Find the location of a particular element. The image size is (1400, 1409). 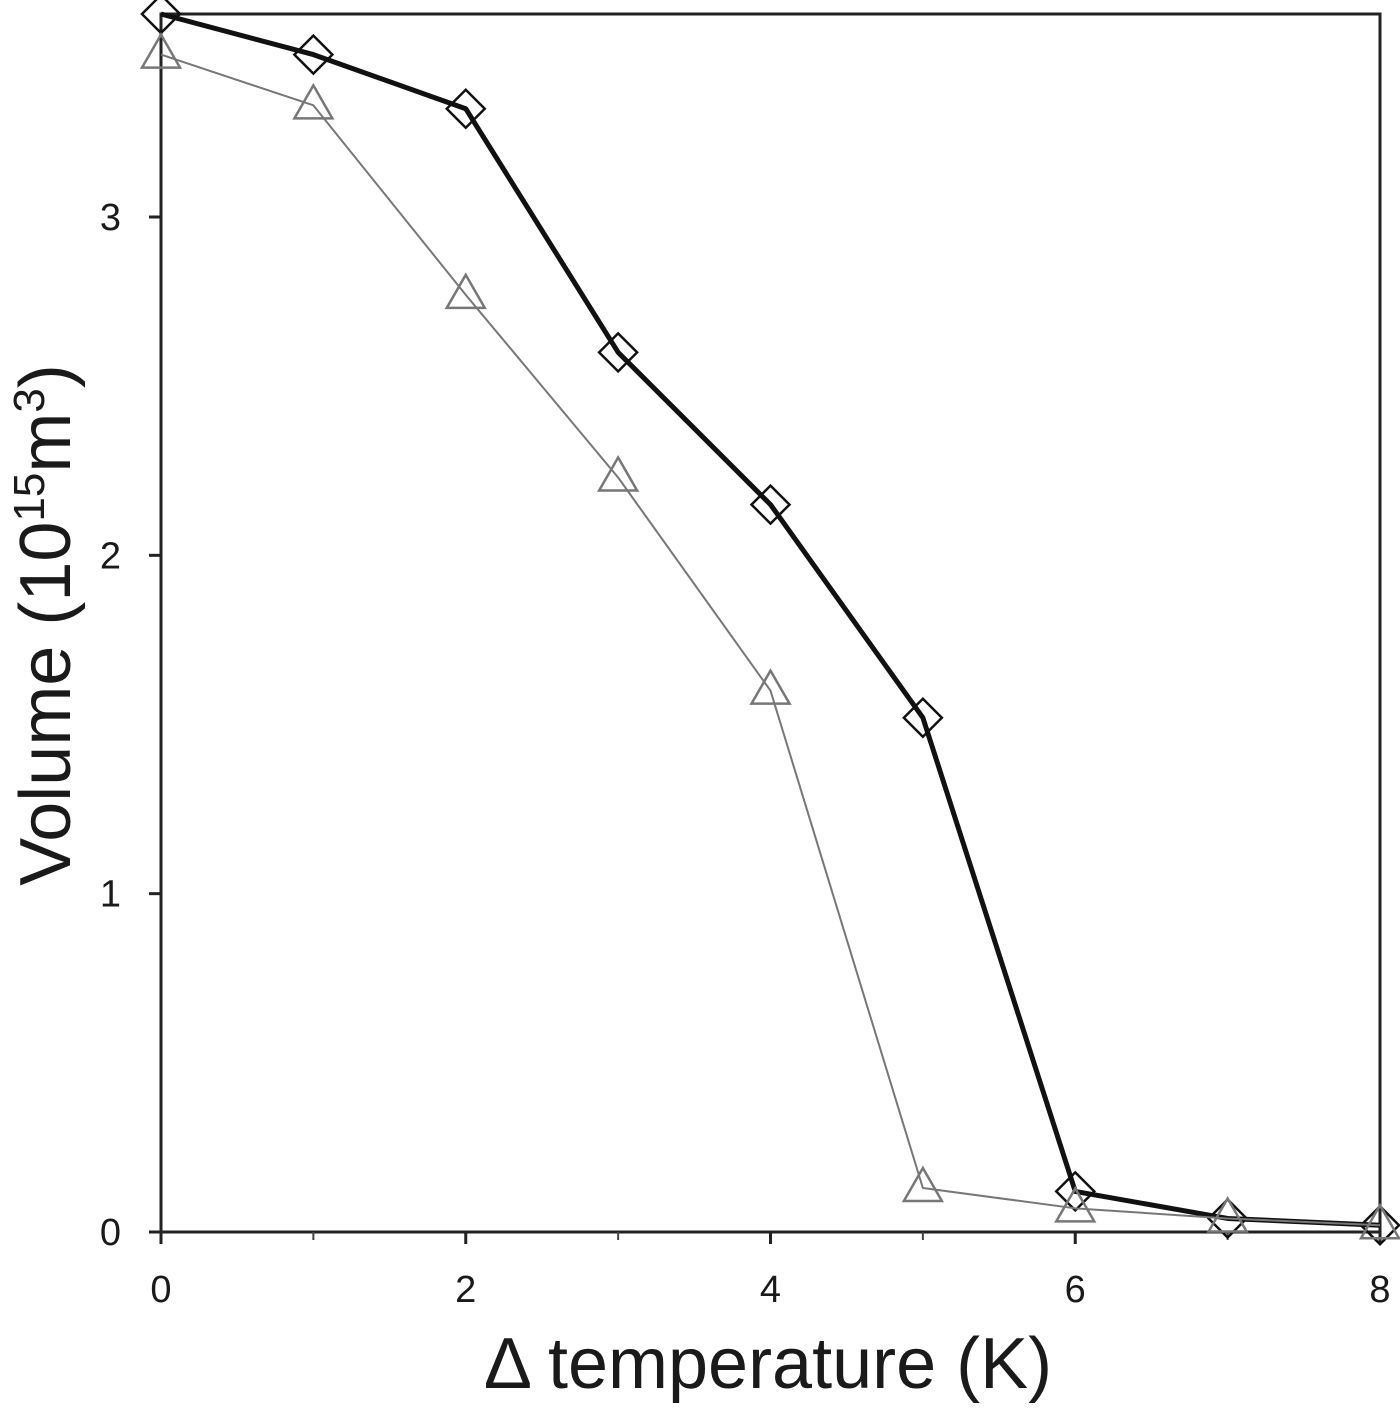

y-tick-label: 3 is located at coordinates (110, 218).